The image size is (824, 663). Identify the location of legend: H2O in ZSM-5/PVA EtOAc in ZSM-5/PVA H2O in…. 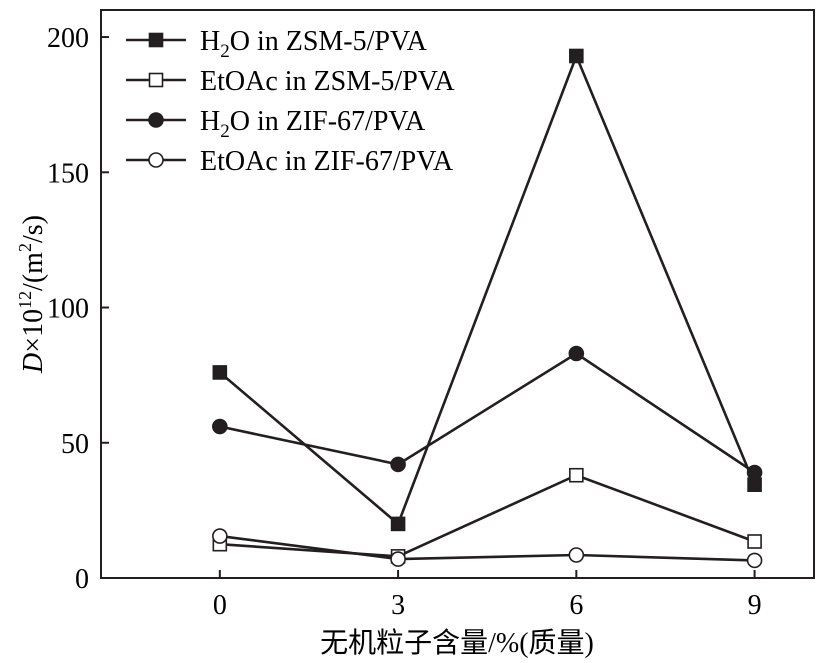
(290, 101).